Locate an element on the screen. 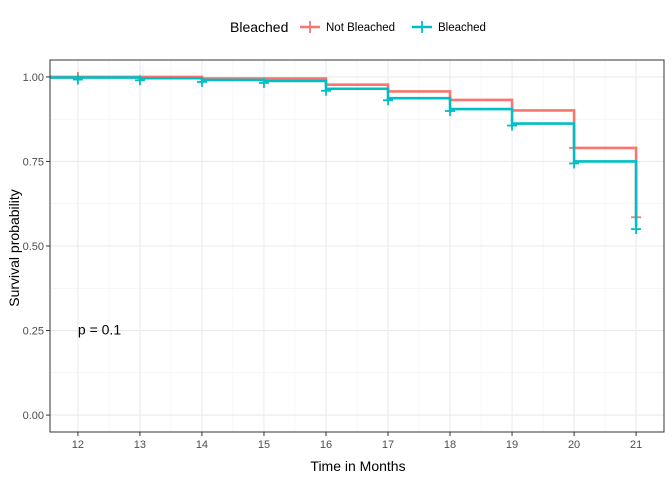  x-tick-label: 17 is located at coordinates (388, 445).